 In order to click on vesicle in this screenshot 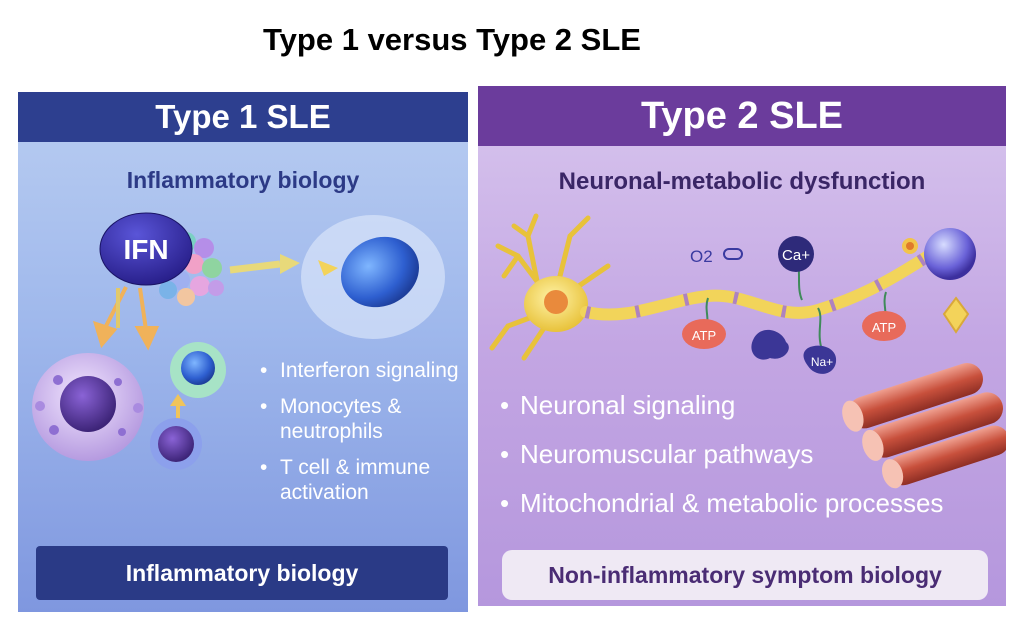, I will do `click(910, 246)`.